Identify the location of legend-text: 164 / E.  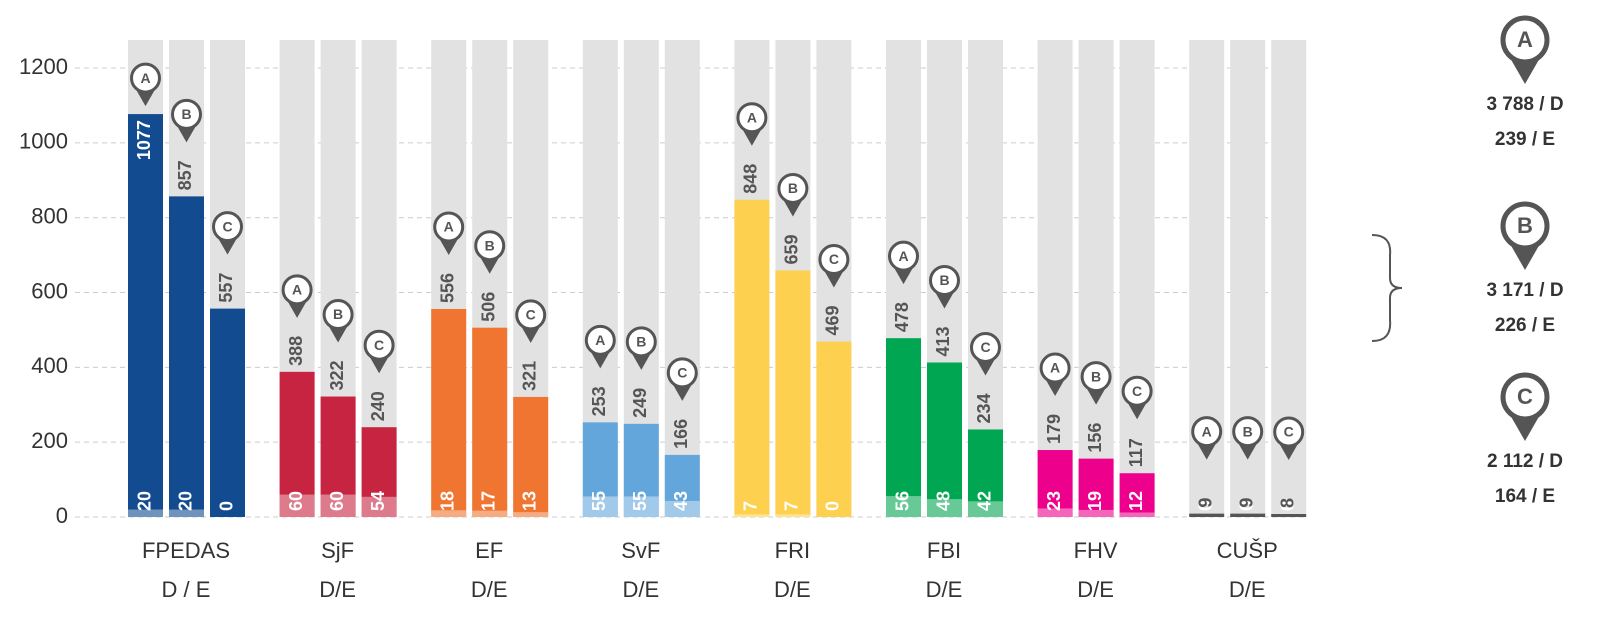
(1525, 496).